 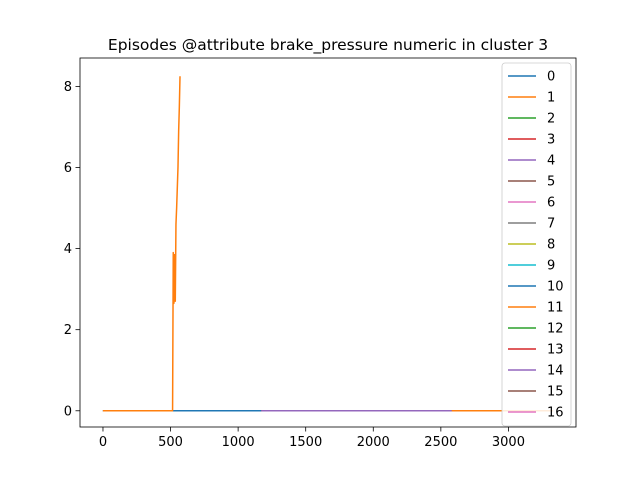 I want to click on y-tick-label: 0, so click(x=68, y=411).